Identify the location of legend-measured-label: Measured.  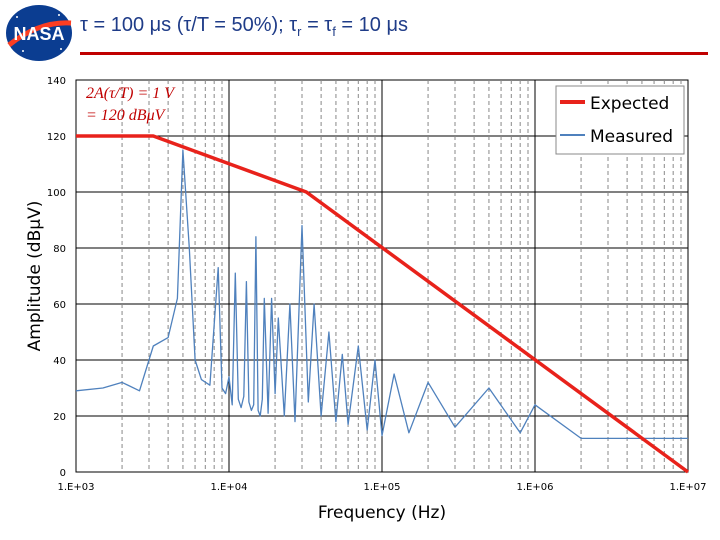
(631, 137).